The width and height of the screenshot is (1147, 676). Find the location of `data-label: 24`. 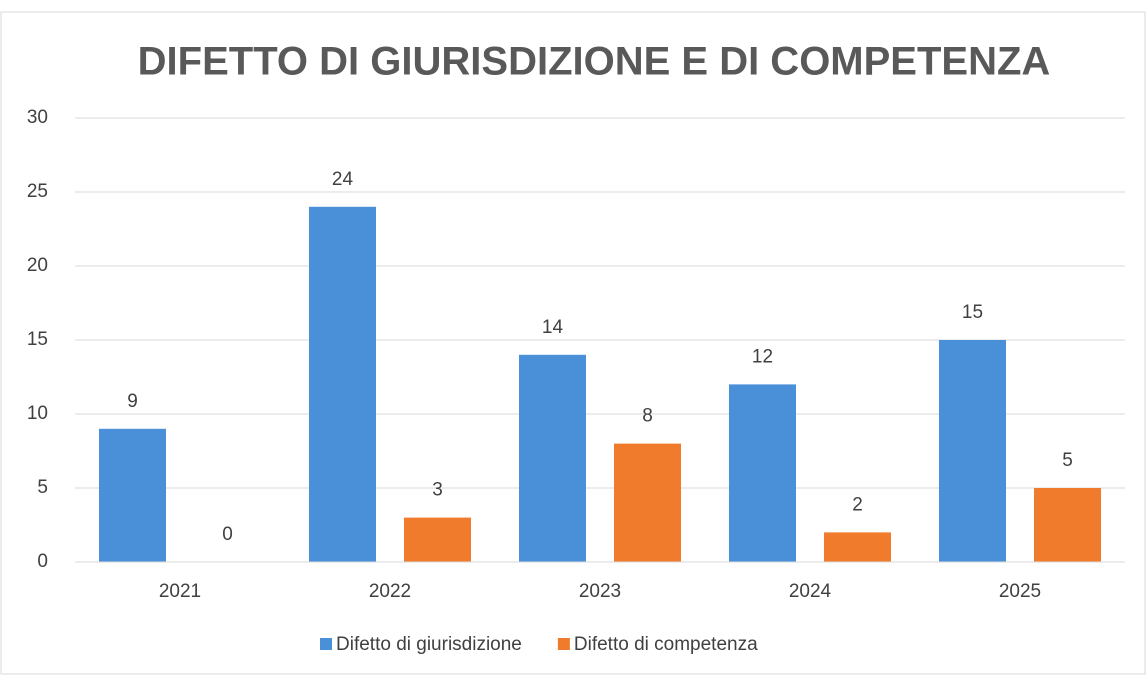

data-label: 24 is located at coordinates (343, 179).